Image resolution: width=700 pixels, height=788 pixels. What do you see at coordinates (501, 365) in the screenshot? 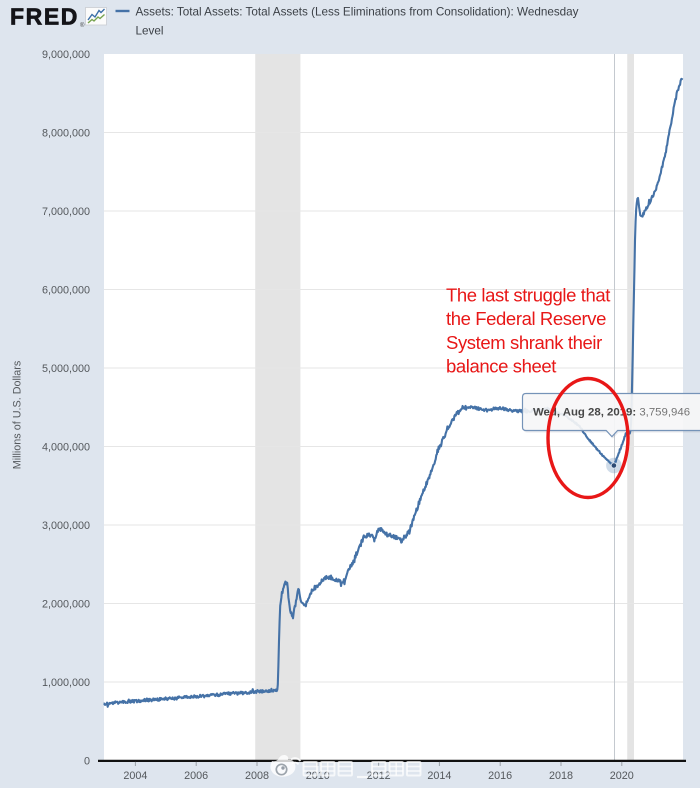
I see `svg-text: balance sheet` at bounding box center [501, 365].